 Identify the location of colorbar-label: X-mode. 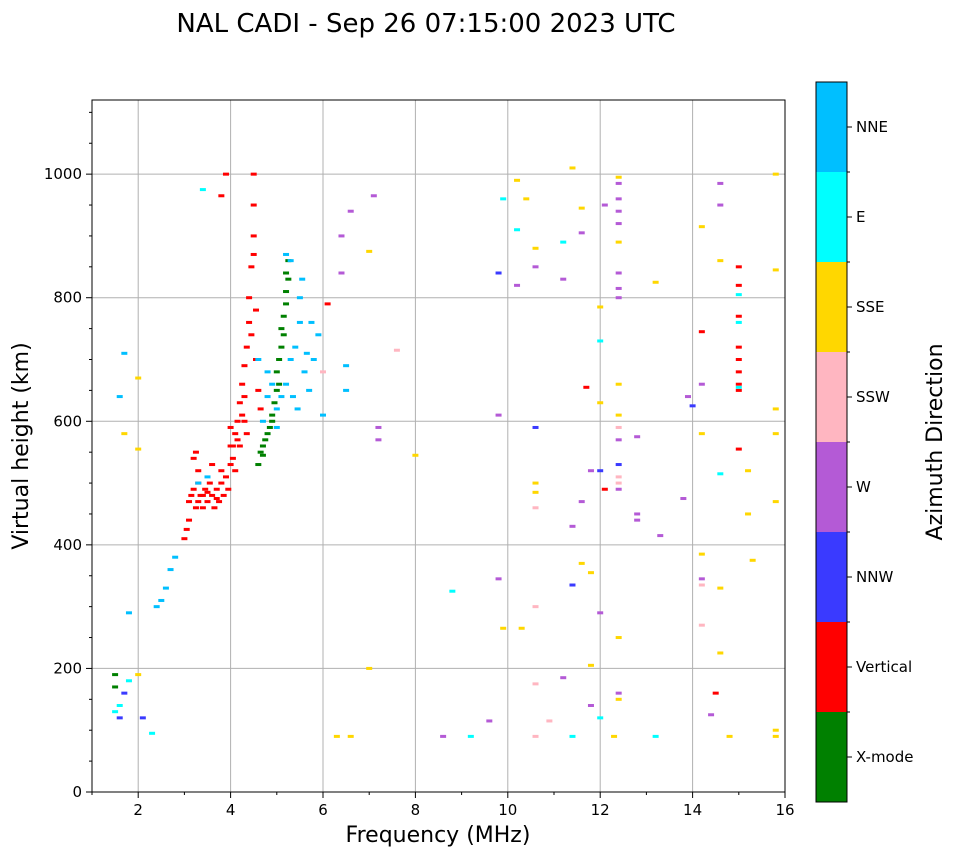
(884, 757).